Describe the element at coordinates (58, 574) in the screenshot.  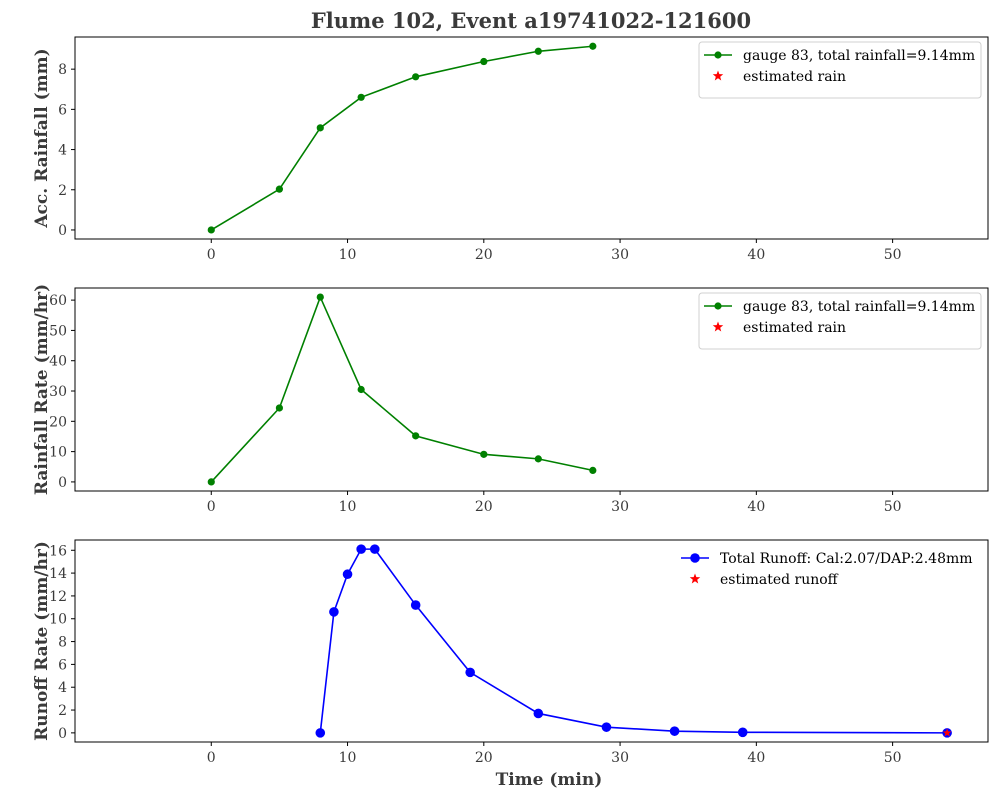
I see `y-tick-label: 14` at that location.